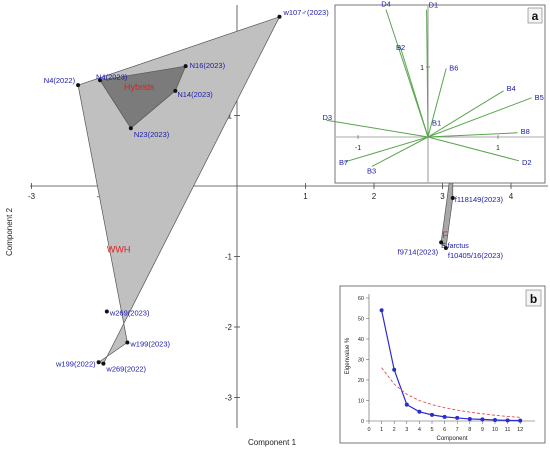 This screenshot has width=550, height=450. I want to click on loading-label: B7, so click(343, 162).